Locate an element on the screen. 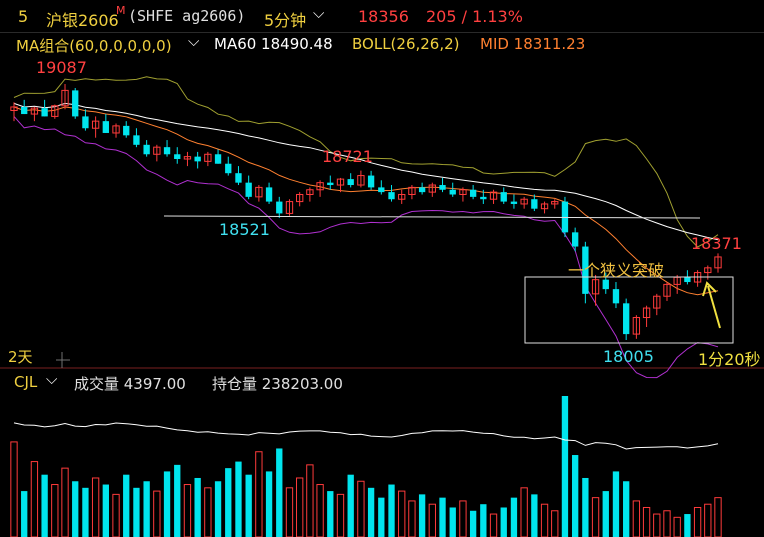 This screenshot has height=537, width=764. breakout-annotation: 一个狭义突破 is located at coordinates (616, 270).